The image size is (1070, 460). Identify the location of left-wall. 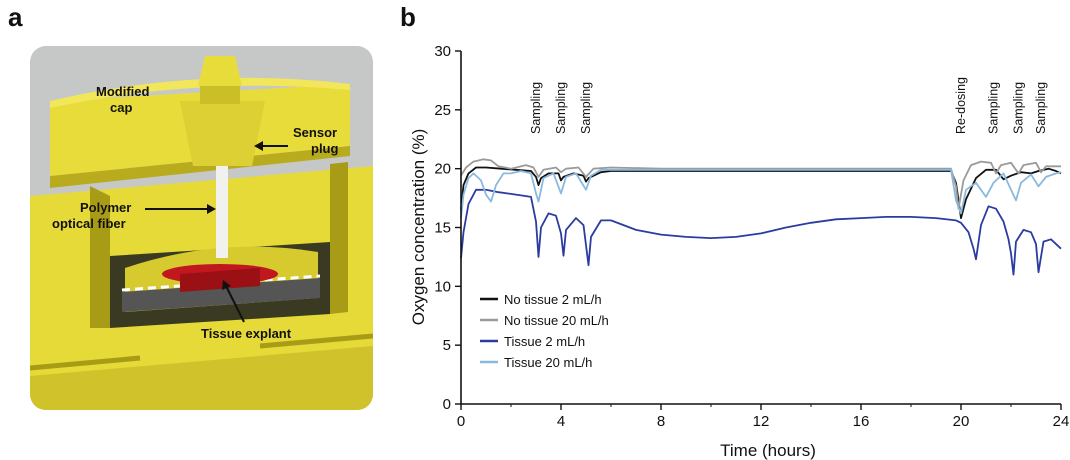
(100, 257).